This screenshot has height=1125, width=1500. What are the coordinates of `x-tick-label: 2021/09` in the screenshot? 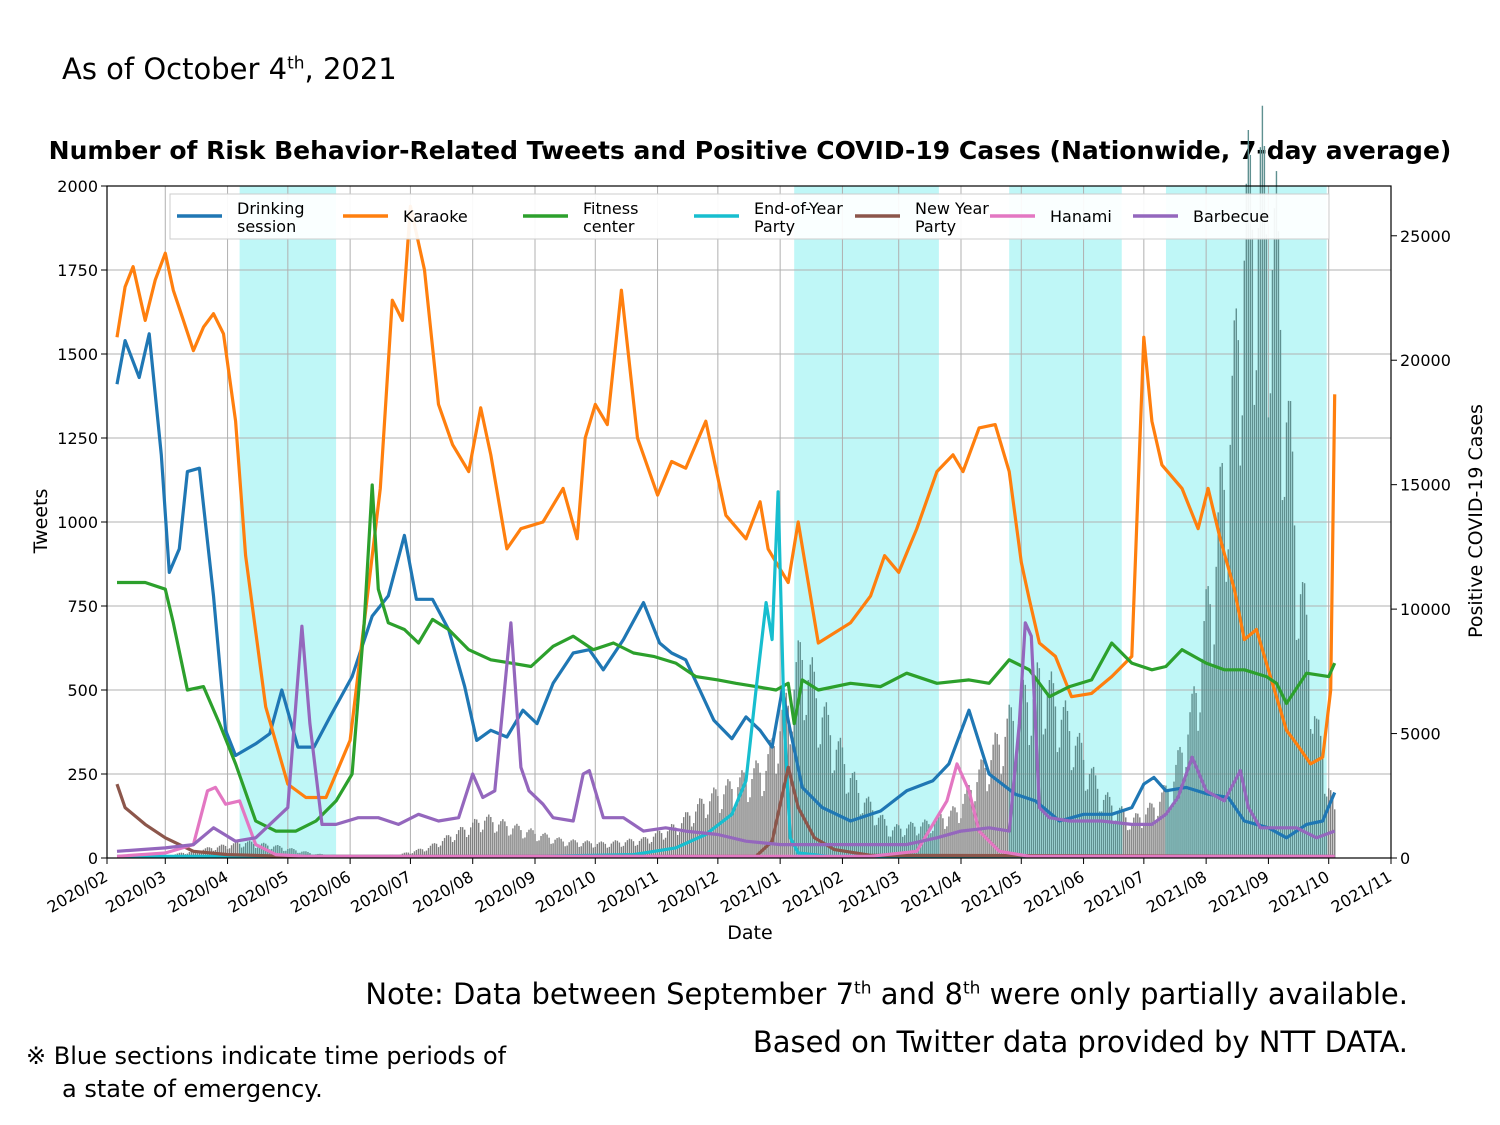 It's located at (1238, 892).